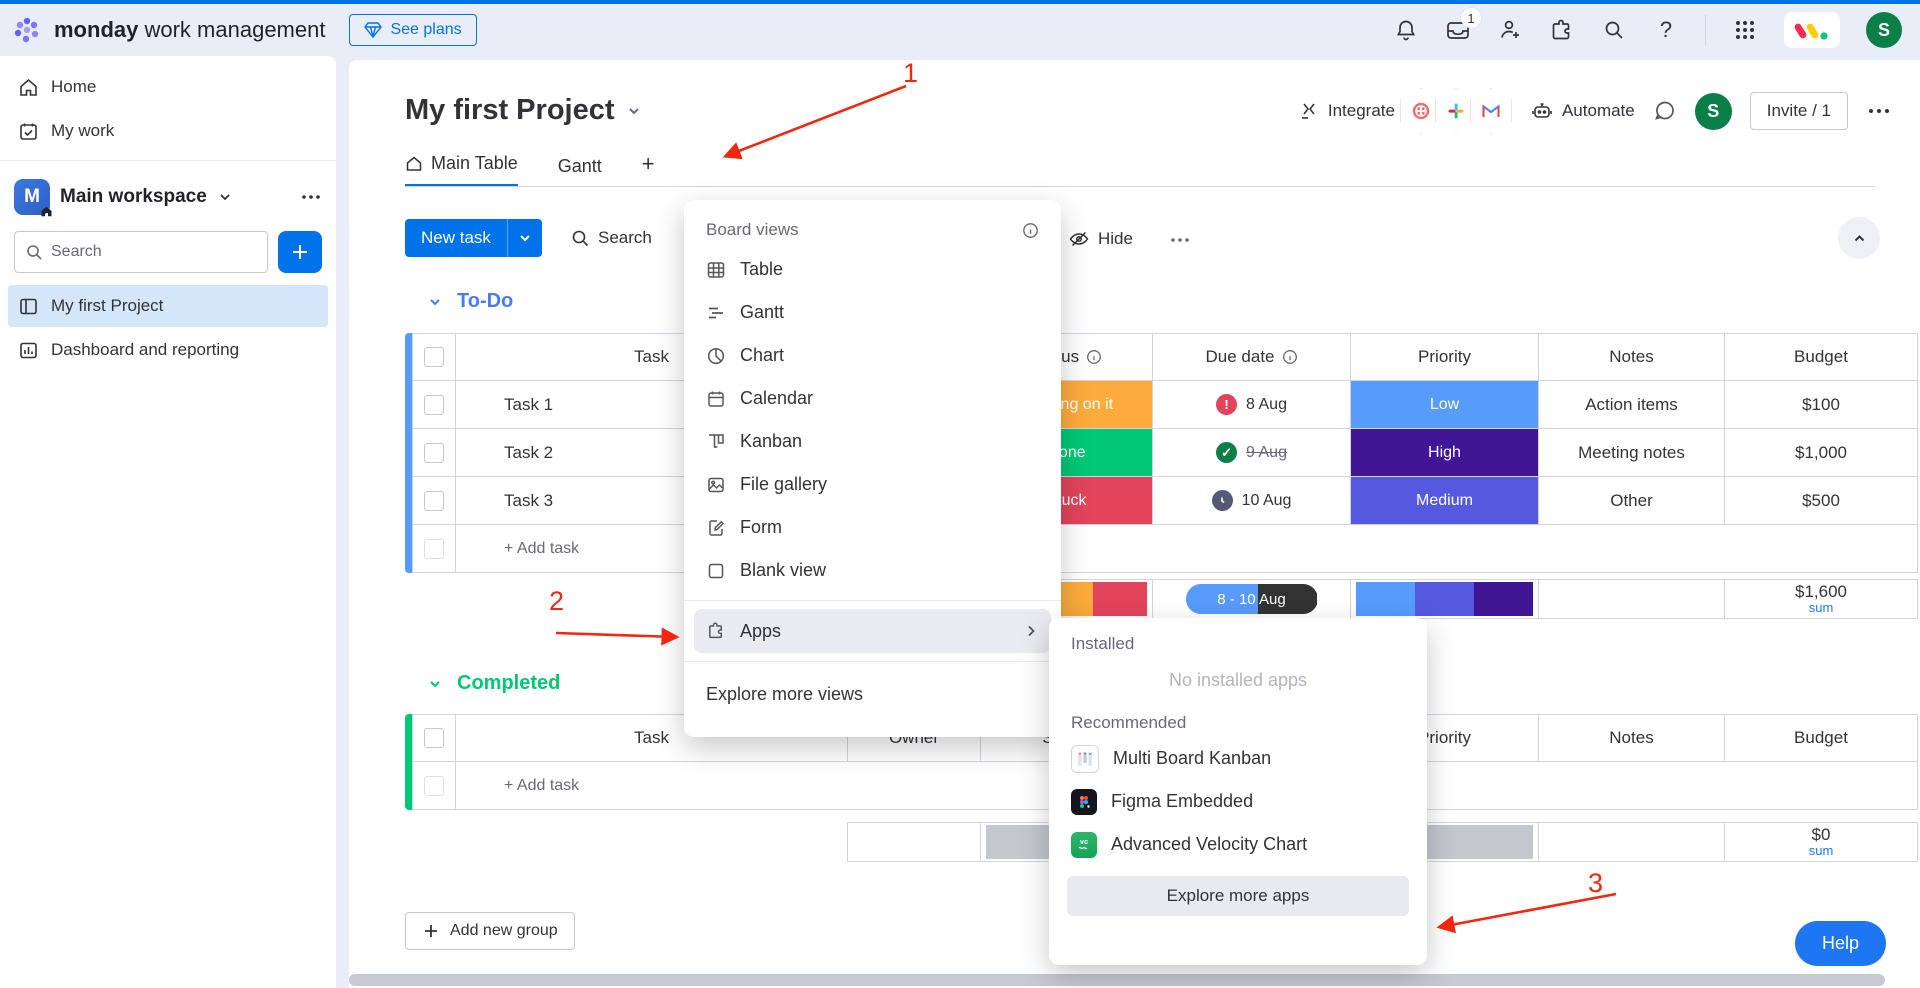  What do you see at coordinates (872, 224) in the screenshot?
I see `board-views-header: Board views` at bounding box center [872, 224].